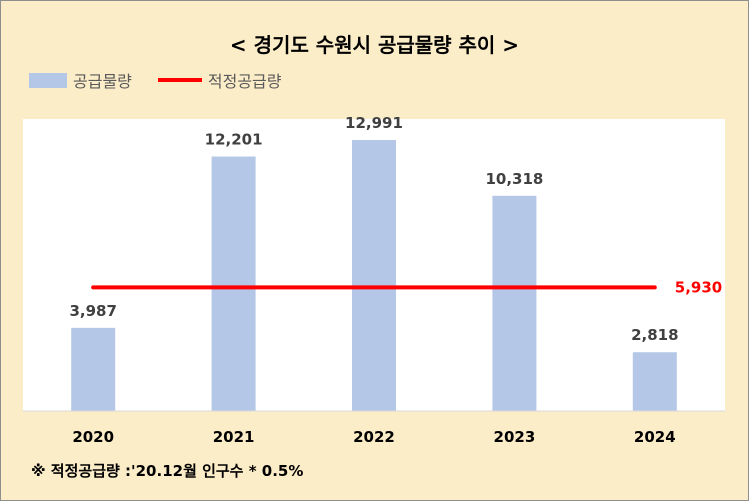 This screenshot has width=749, height=501. Describe the element at coordinates (654, 335) in the screenshot. I see `data-label-2024: 2,818` at that location.